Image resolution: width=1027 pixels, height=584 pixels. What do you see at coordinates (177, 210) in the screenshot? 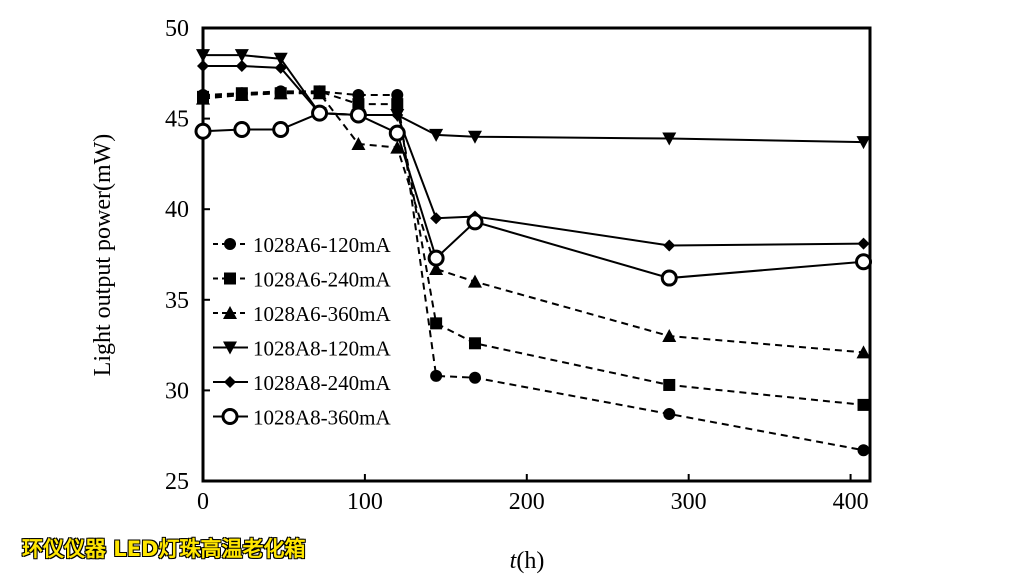
I see `y-tick-label: 40` at bounding box center [177, 210].